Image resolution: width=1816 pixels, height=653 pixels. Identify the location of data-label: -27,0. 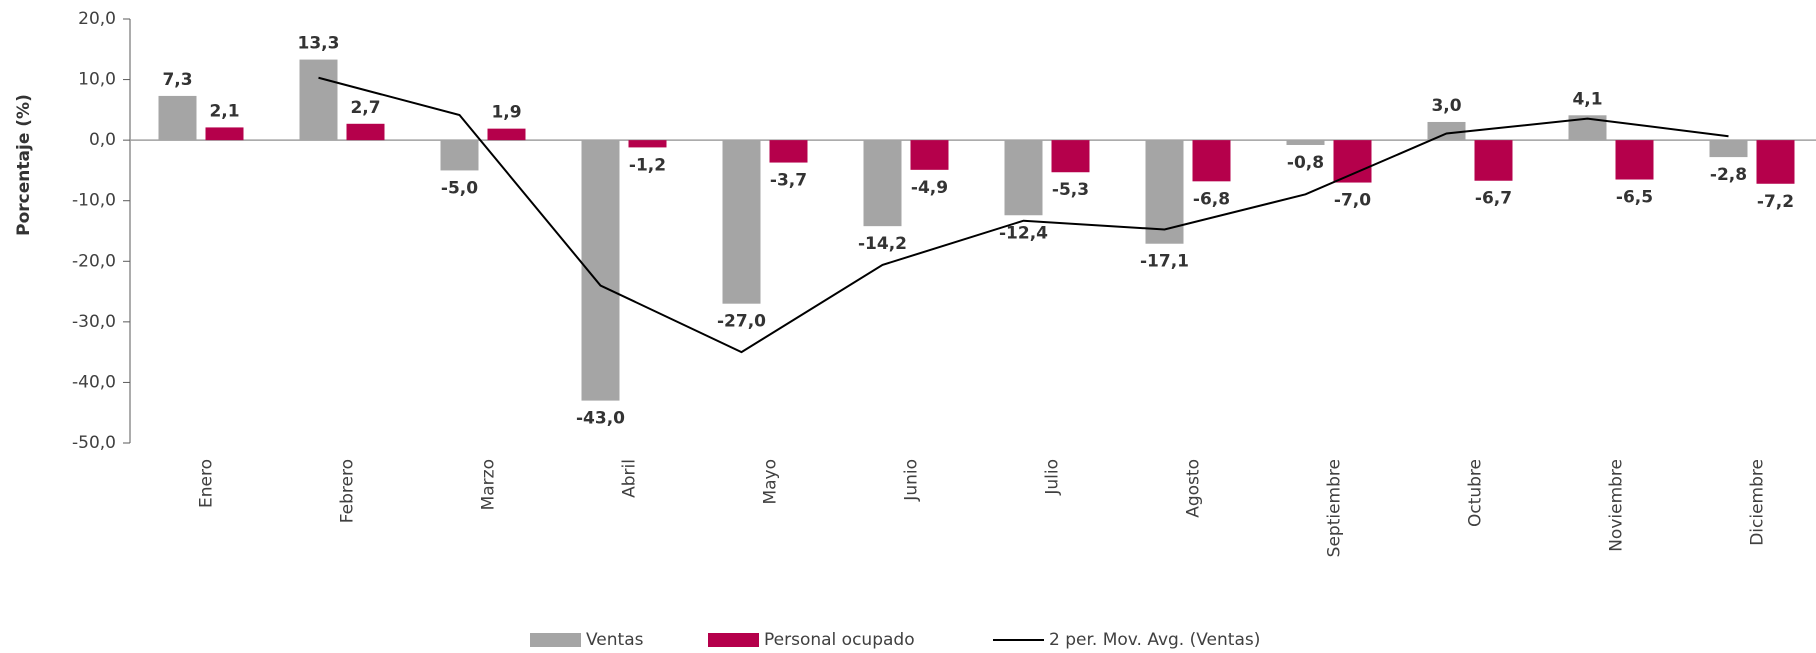
(741, 322).